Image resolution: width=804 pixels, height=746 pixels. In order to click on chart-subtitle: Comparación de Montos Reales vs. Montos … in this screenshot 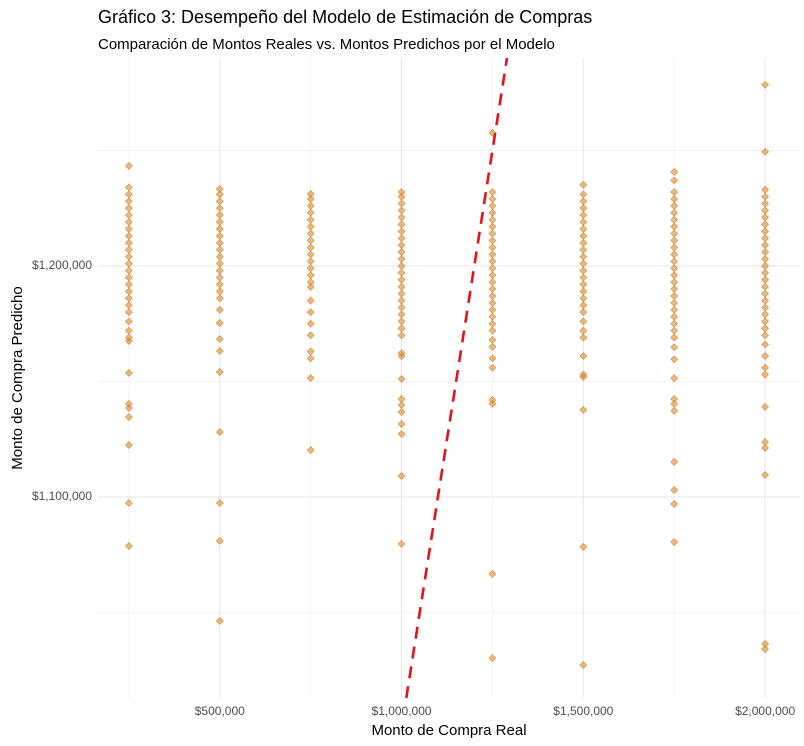, I will do `click(326, 44)`.